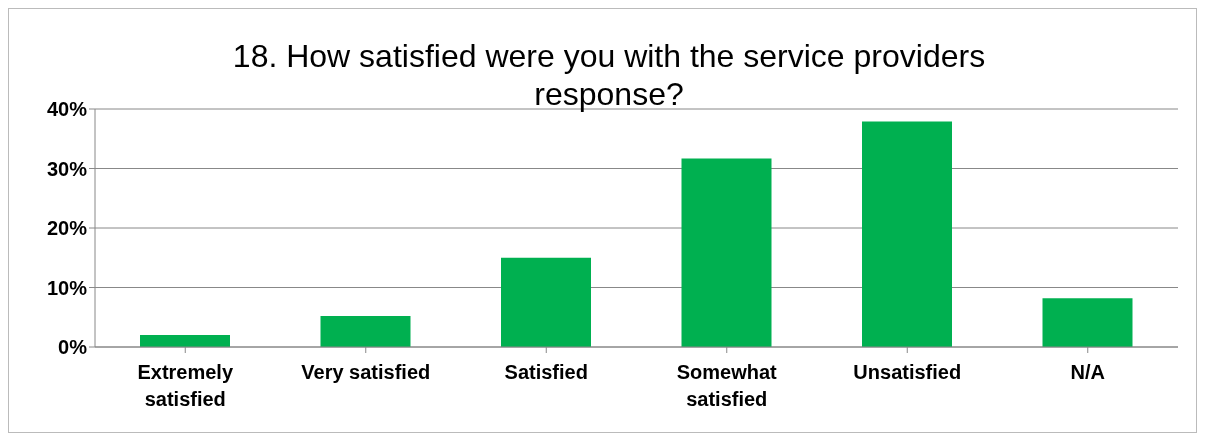 The image size is (1205, 441). I want to click on y-tick-label: 40%, so click(67, 109).